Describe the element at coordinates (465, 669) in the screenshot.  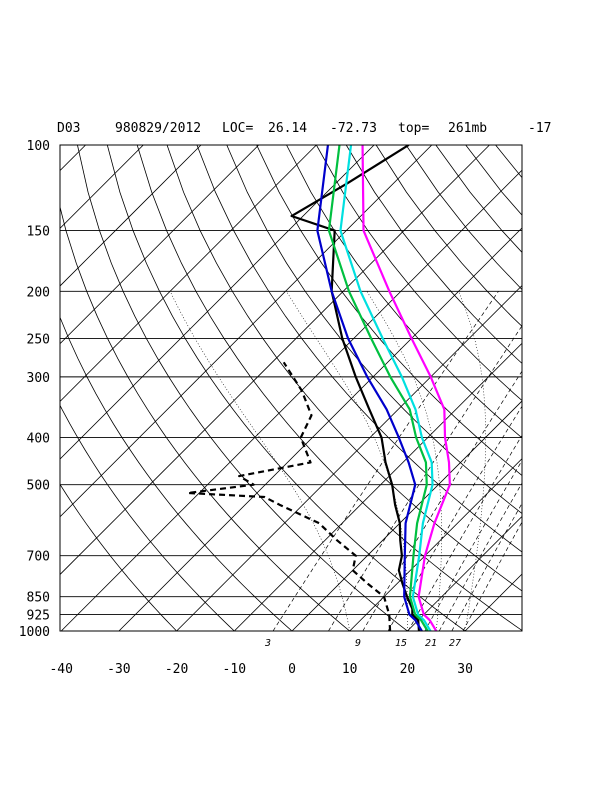
I see `temperature-tick-label: 30` at that location.